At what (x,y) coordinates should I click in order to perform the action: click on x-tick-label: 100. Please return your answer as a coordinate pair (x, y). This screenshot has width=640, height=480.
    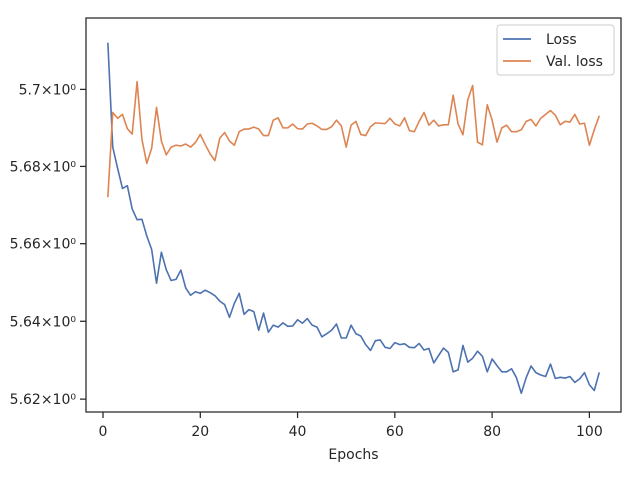
    Looking at the image, I should click on (589, 432).